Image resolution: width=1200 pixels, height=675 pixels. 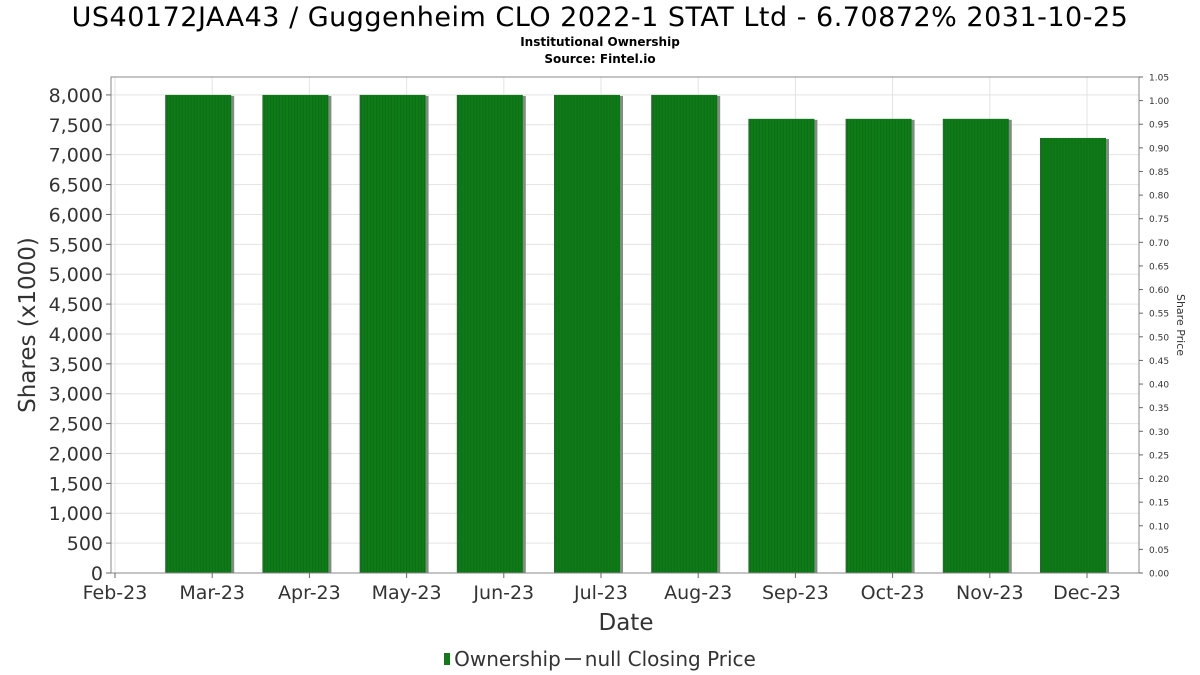 I want to click on y-tick-label: 8,000, so click(x=76, y=96).